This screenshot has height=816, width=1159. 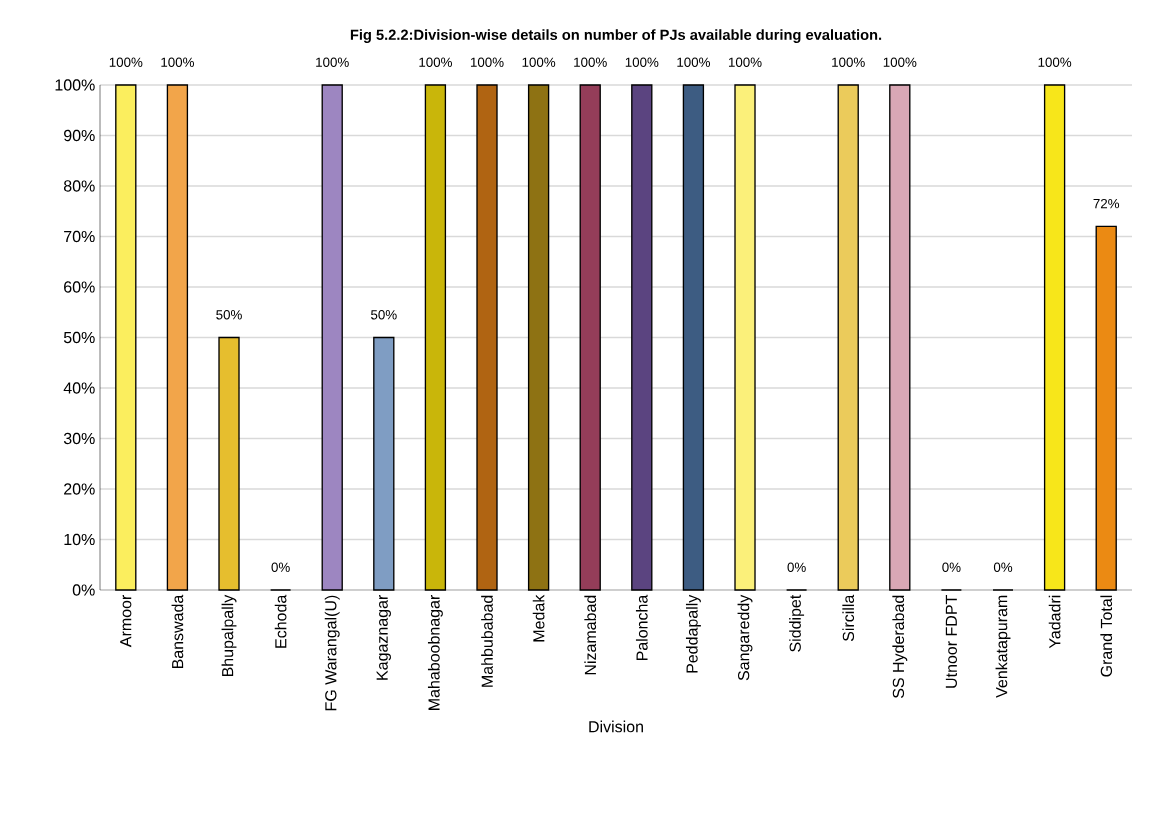 I want to click on x-tick-label: Medak, so click(x=538, y=618).